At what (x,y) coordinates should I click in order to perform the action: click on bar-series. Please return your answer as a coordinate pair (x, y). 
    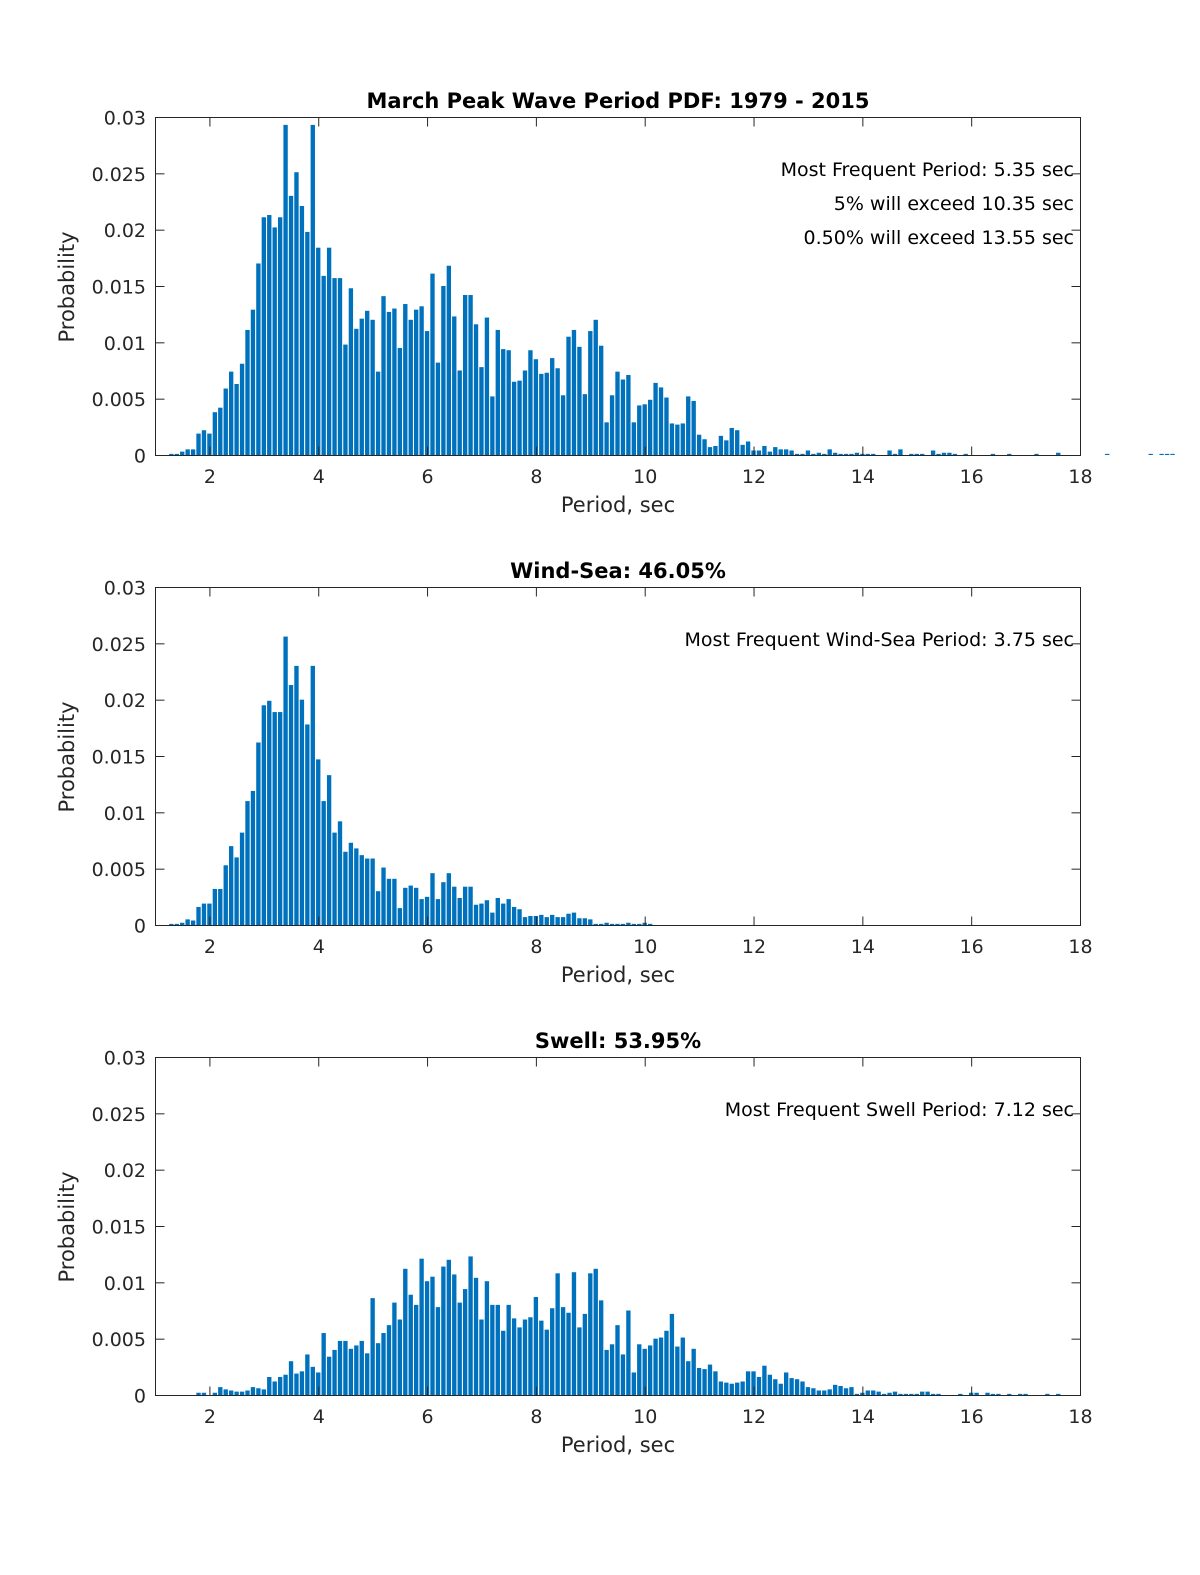
    Looking at the image, I should click on (628, 1325).